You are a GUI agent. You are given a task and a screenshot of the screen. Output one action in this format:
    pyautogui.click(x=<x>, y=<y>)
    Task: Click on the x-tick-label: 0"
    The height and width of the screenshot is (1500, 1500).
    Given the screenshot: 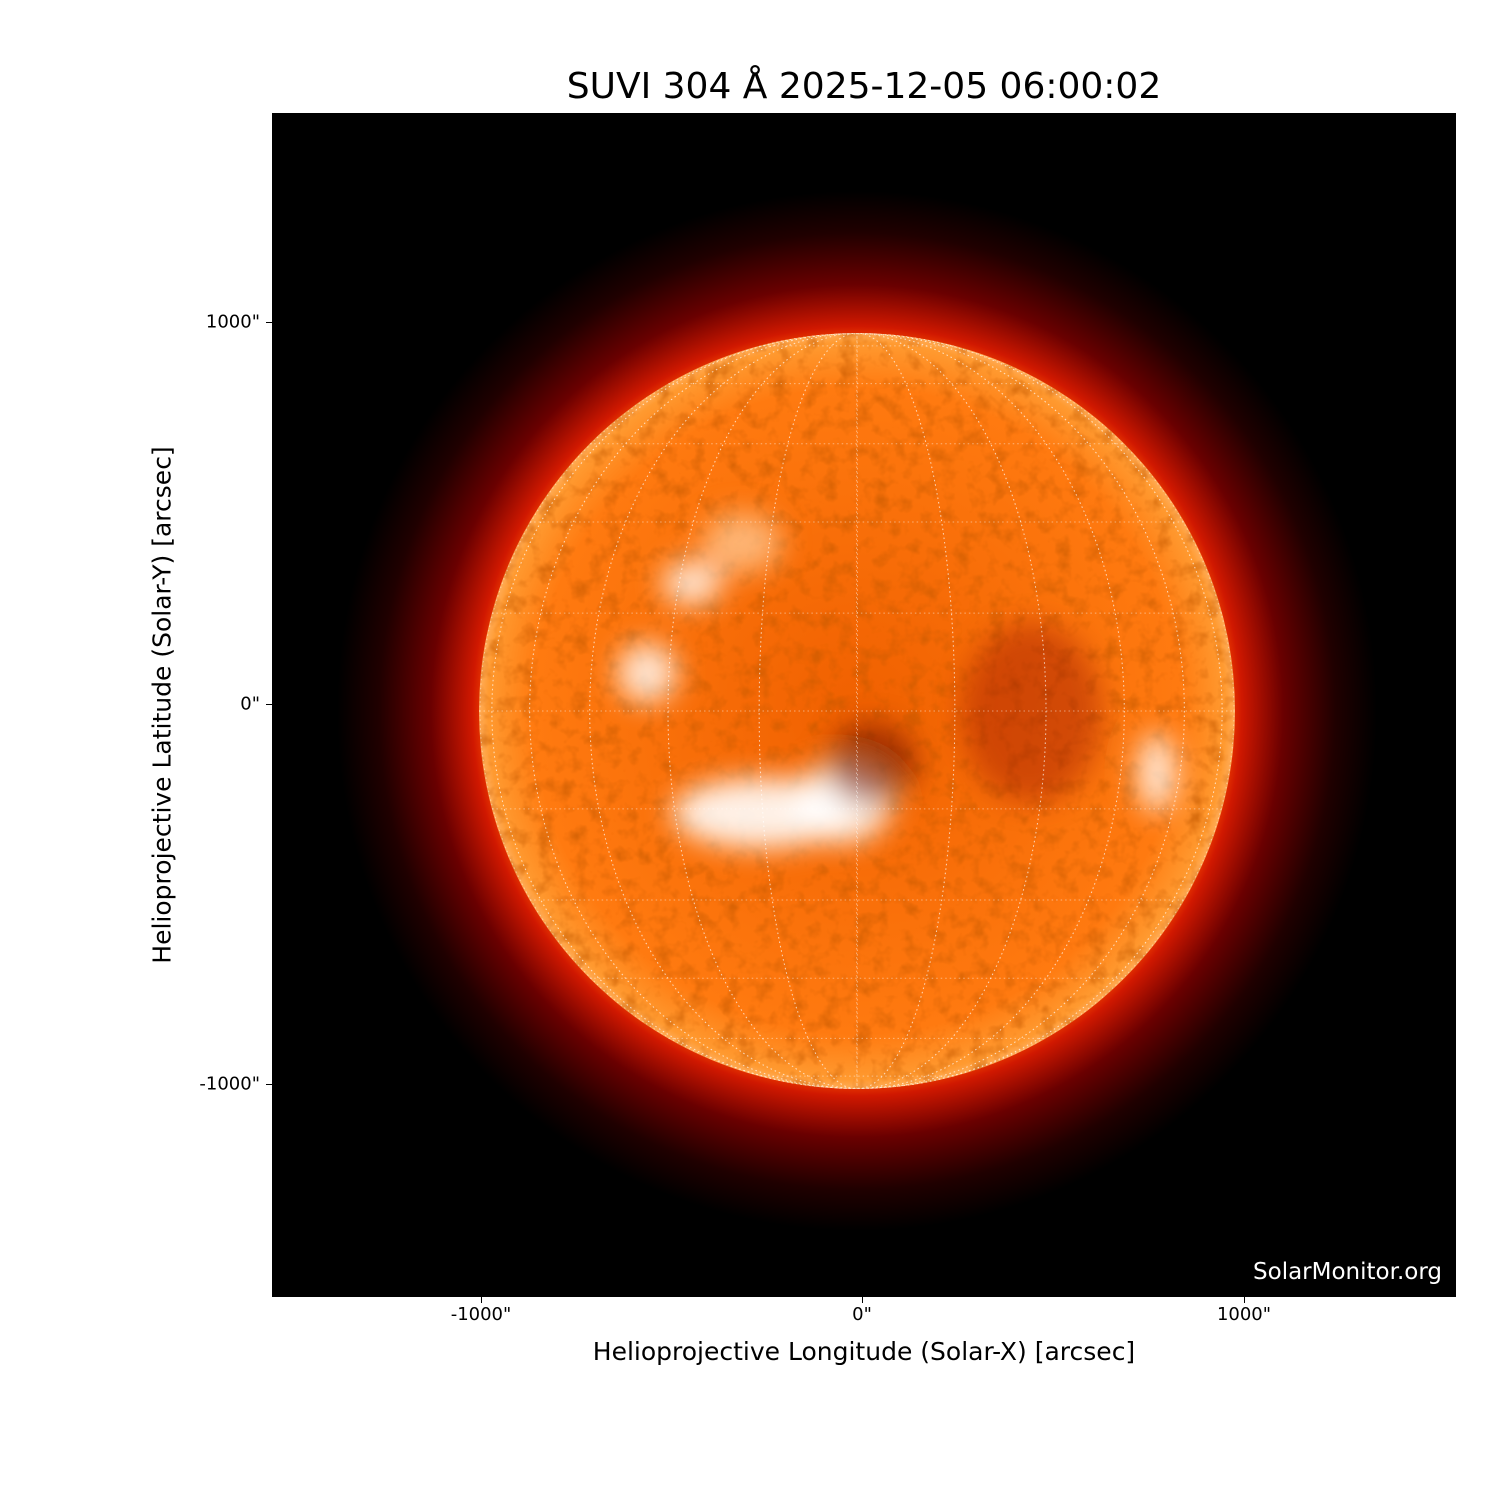 What is the action you would take?
    pyautogui.click(x=862, y=1314)
    